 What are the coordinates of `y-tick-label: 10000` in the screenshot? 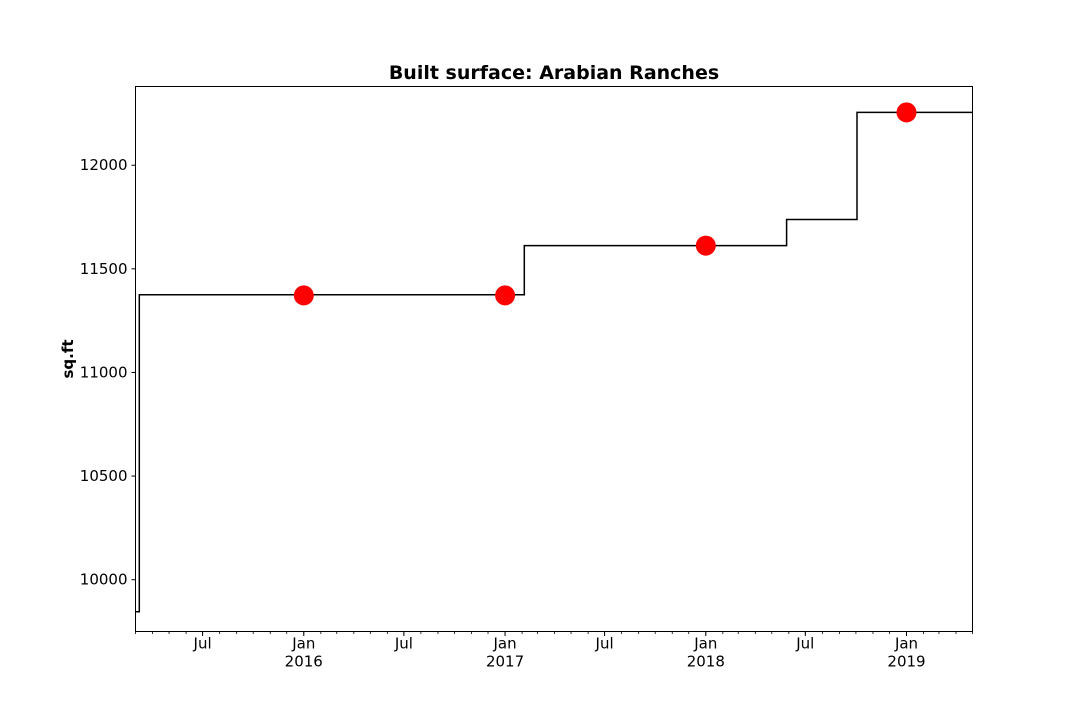 It's located at (104, 580).